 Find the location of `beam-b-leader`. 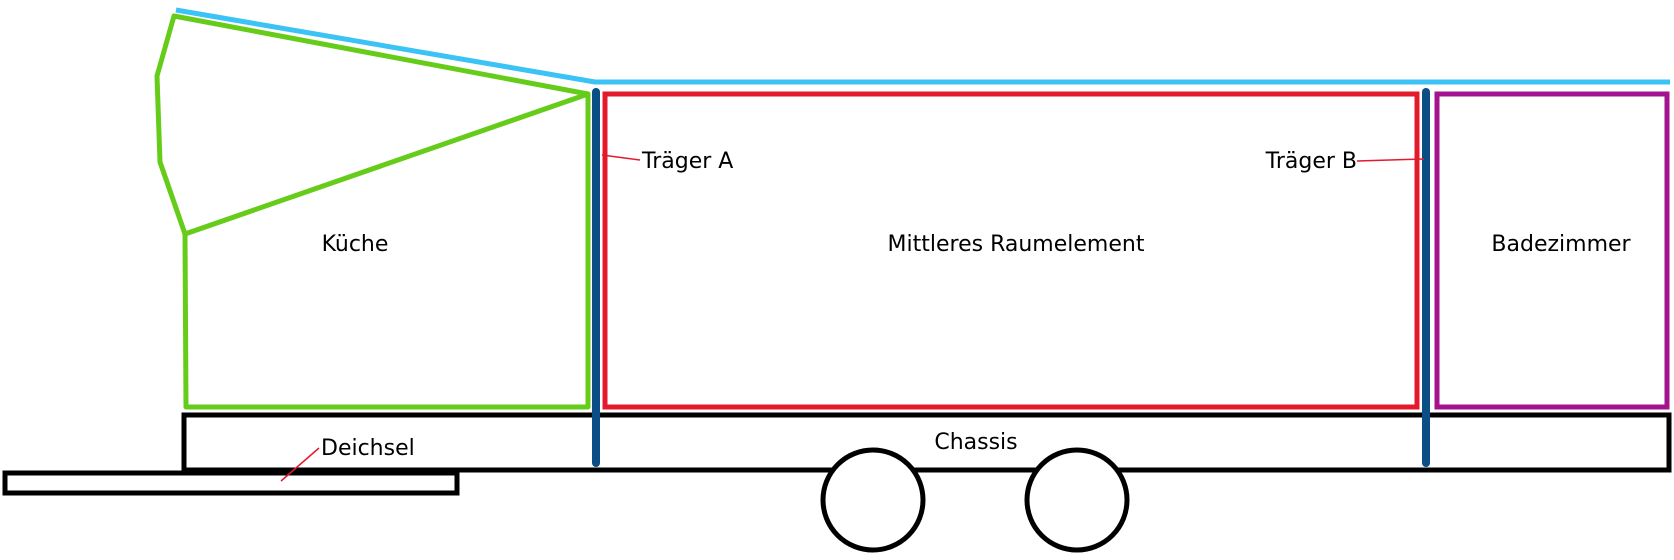

beam-b-leader is located at coordinates (1390, 160).